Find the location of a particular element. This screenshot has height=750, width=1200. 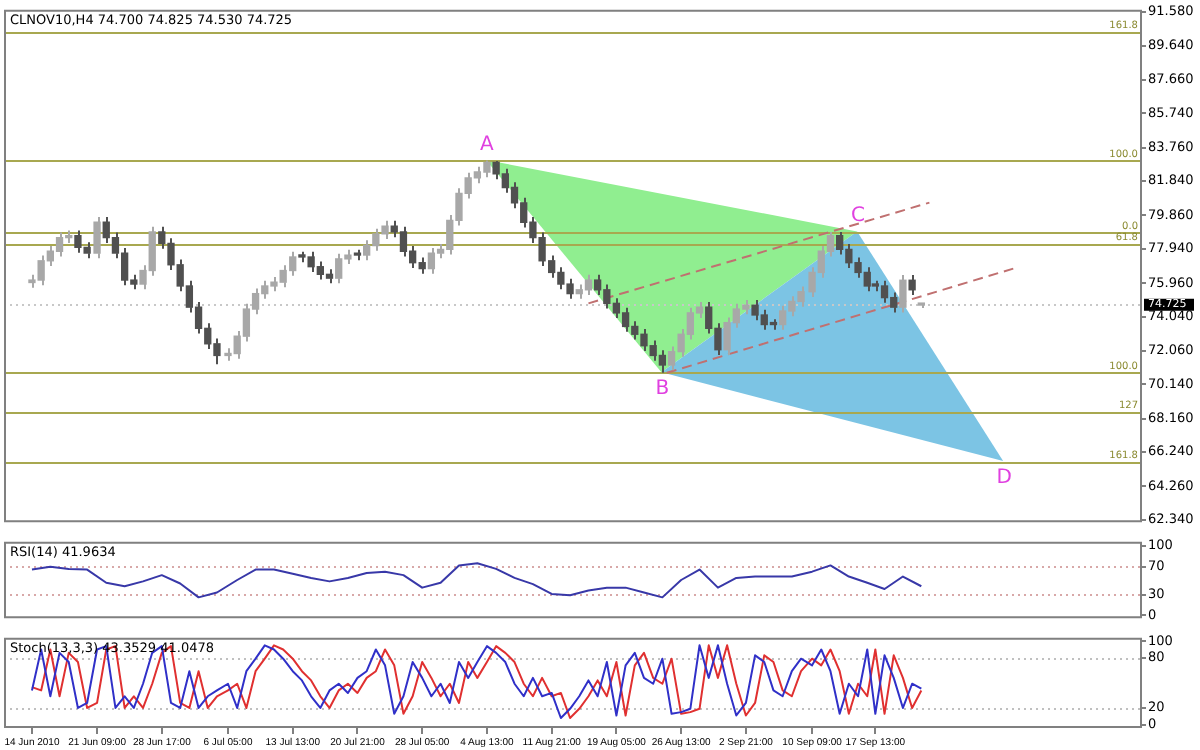

annotation: D is located at coordinates (1004, 477).